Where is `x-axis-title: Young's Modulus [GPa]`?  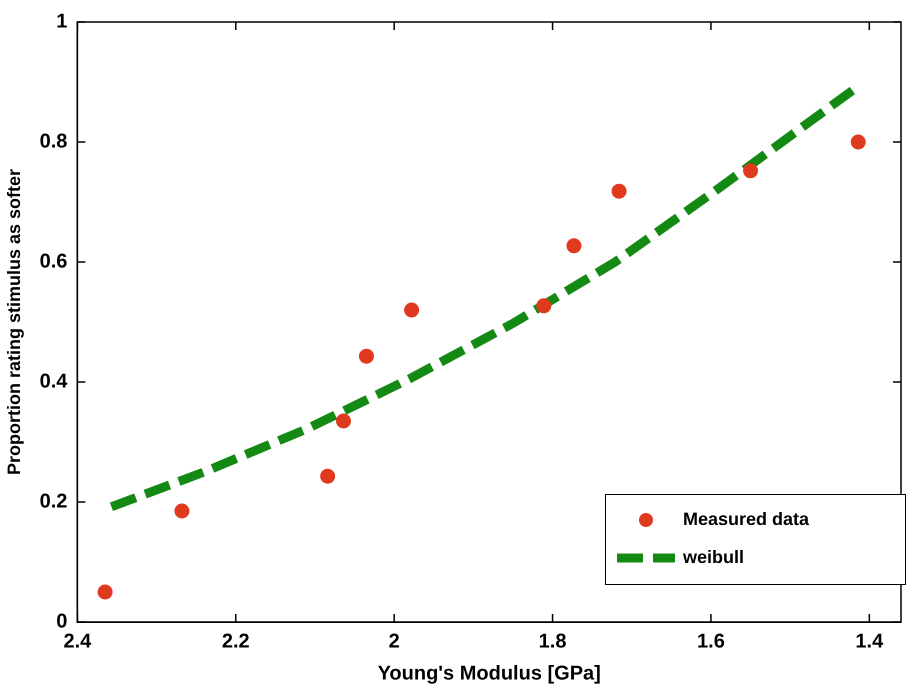
x-axis-title: Young's Modulus [GPa] is located at coordinates (489, 673).